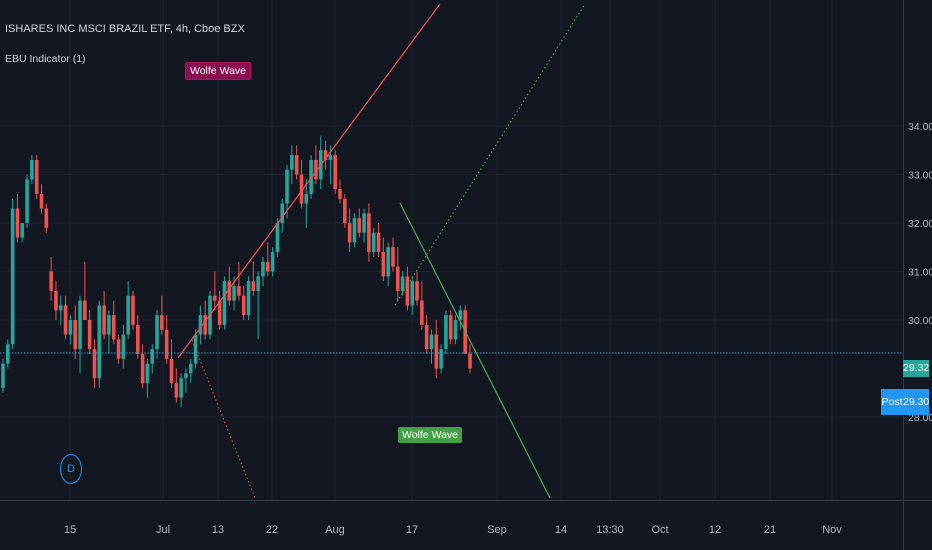  Describe the element at coordinates (920, 418) in the screenshot. I see `price-tick-label: 28.00` at that location.